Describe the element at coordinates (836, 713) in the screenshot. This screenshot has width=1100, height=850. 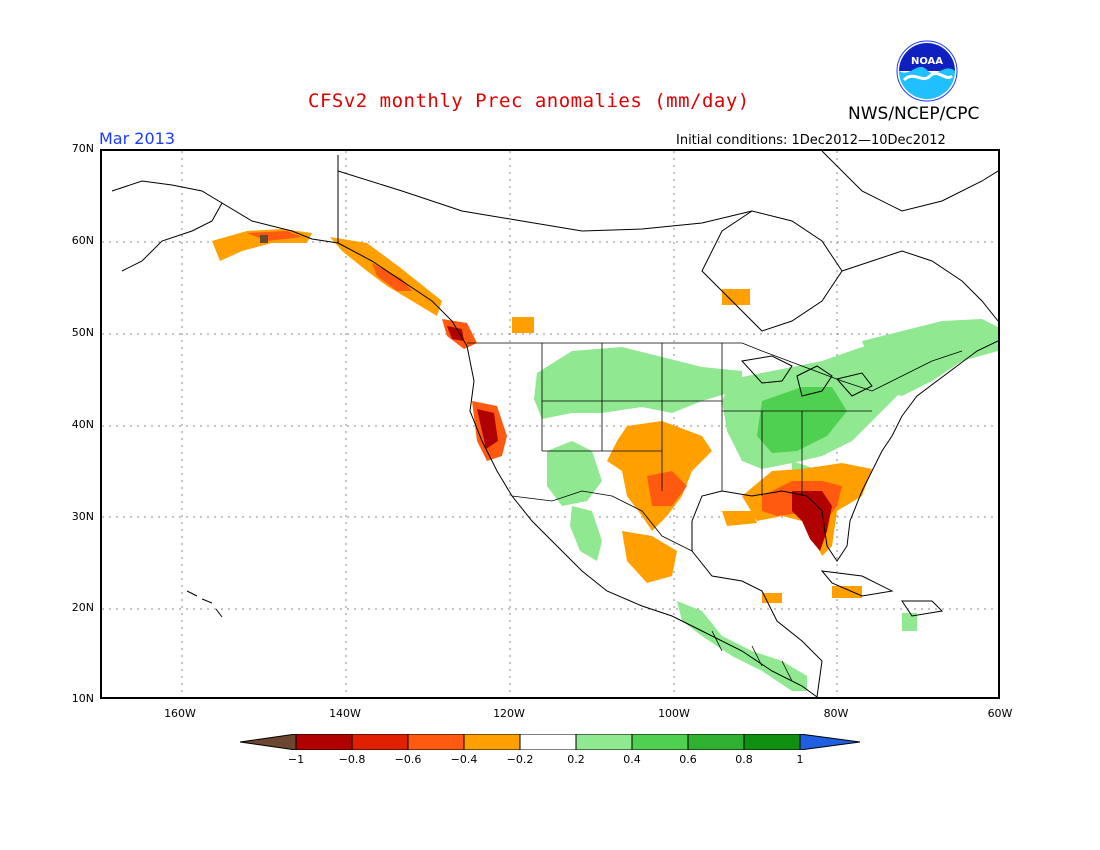
I see `lon-label: 80W` at that location.